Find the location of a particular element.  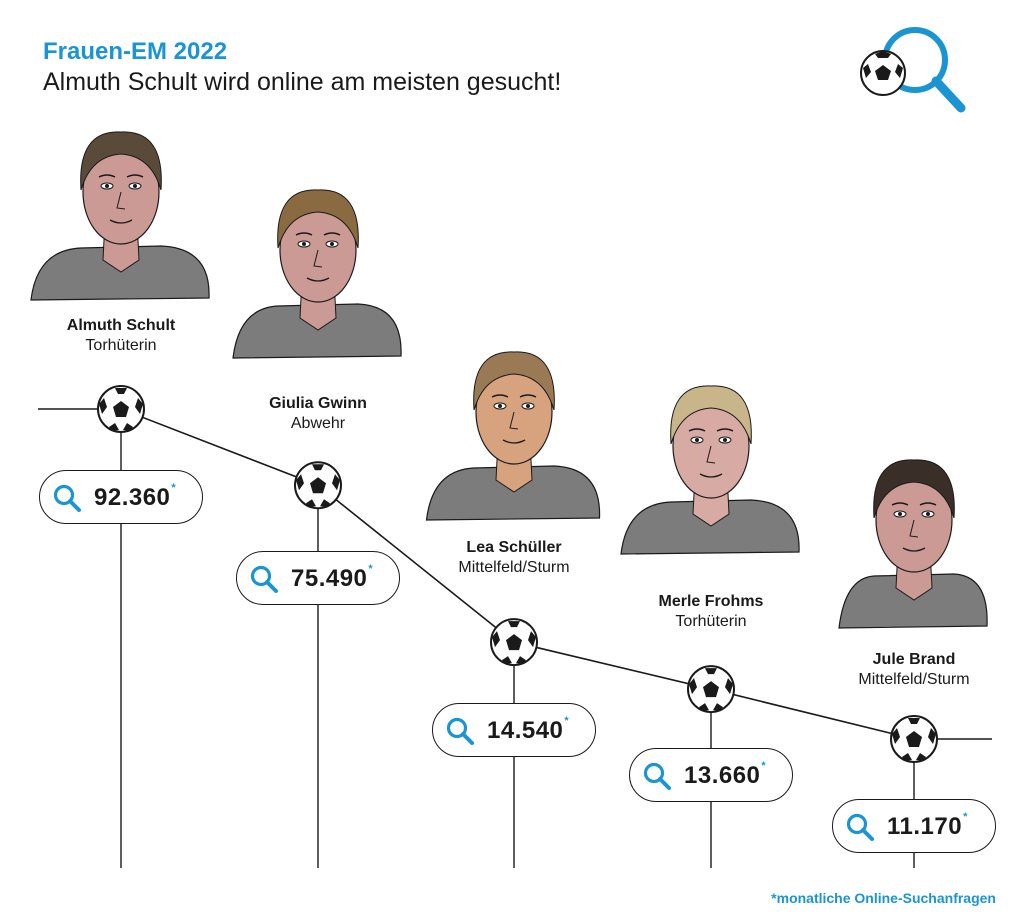

football-magnifier-icon is located at coordinates (913, 70).